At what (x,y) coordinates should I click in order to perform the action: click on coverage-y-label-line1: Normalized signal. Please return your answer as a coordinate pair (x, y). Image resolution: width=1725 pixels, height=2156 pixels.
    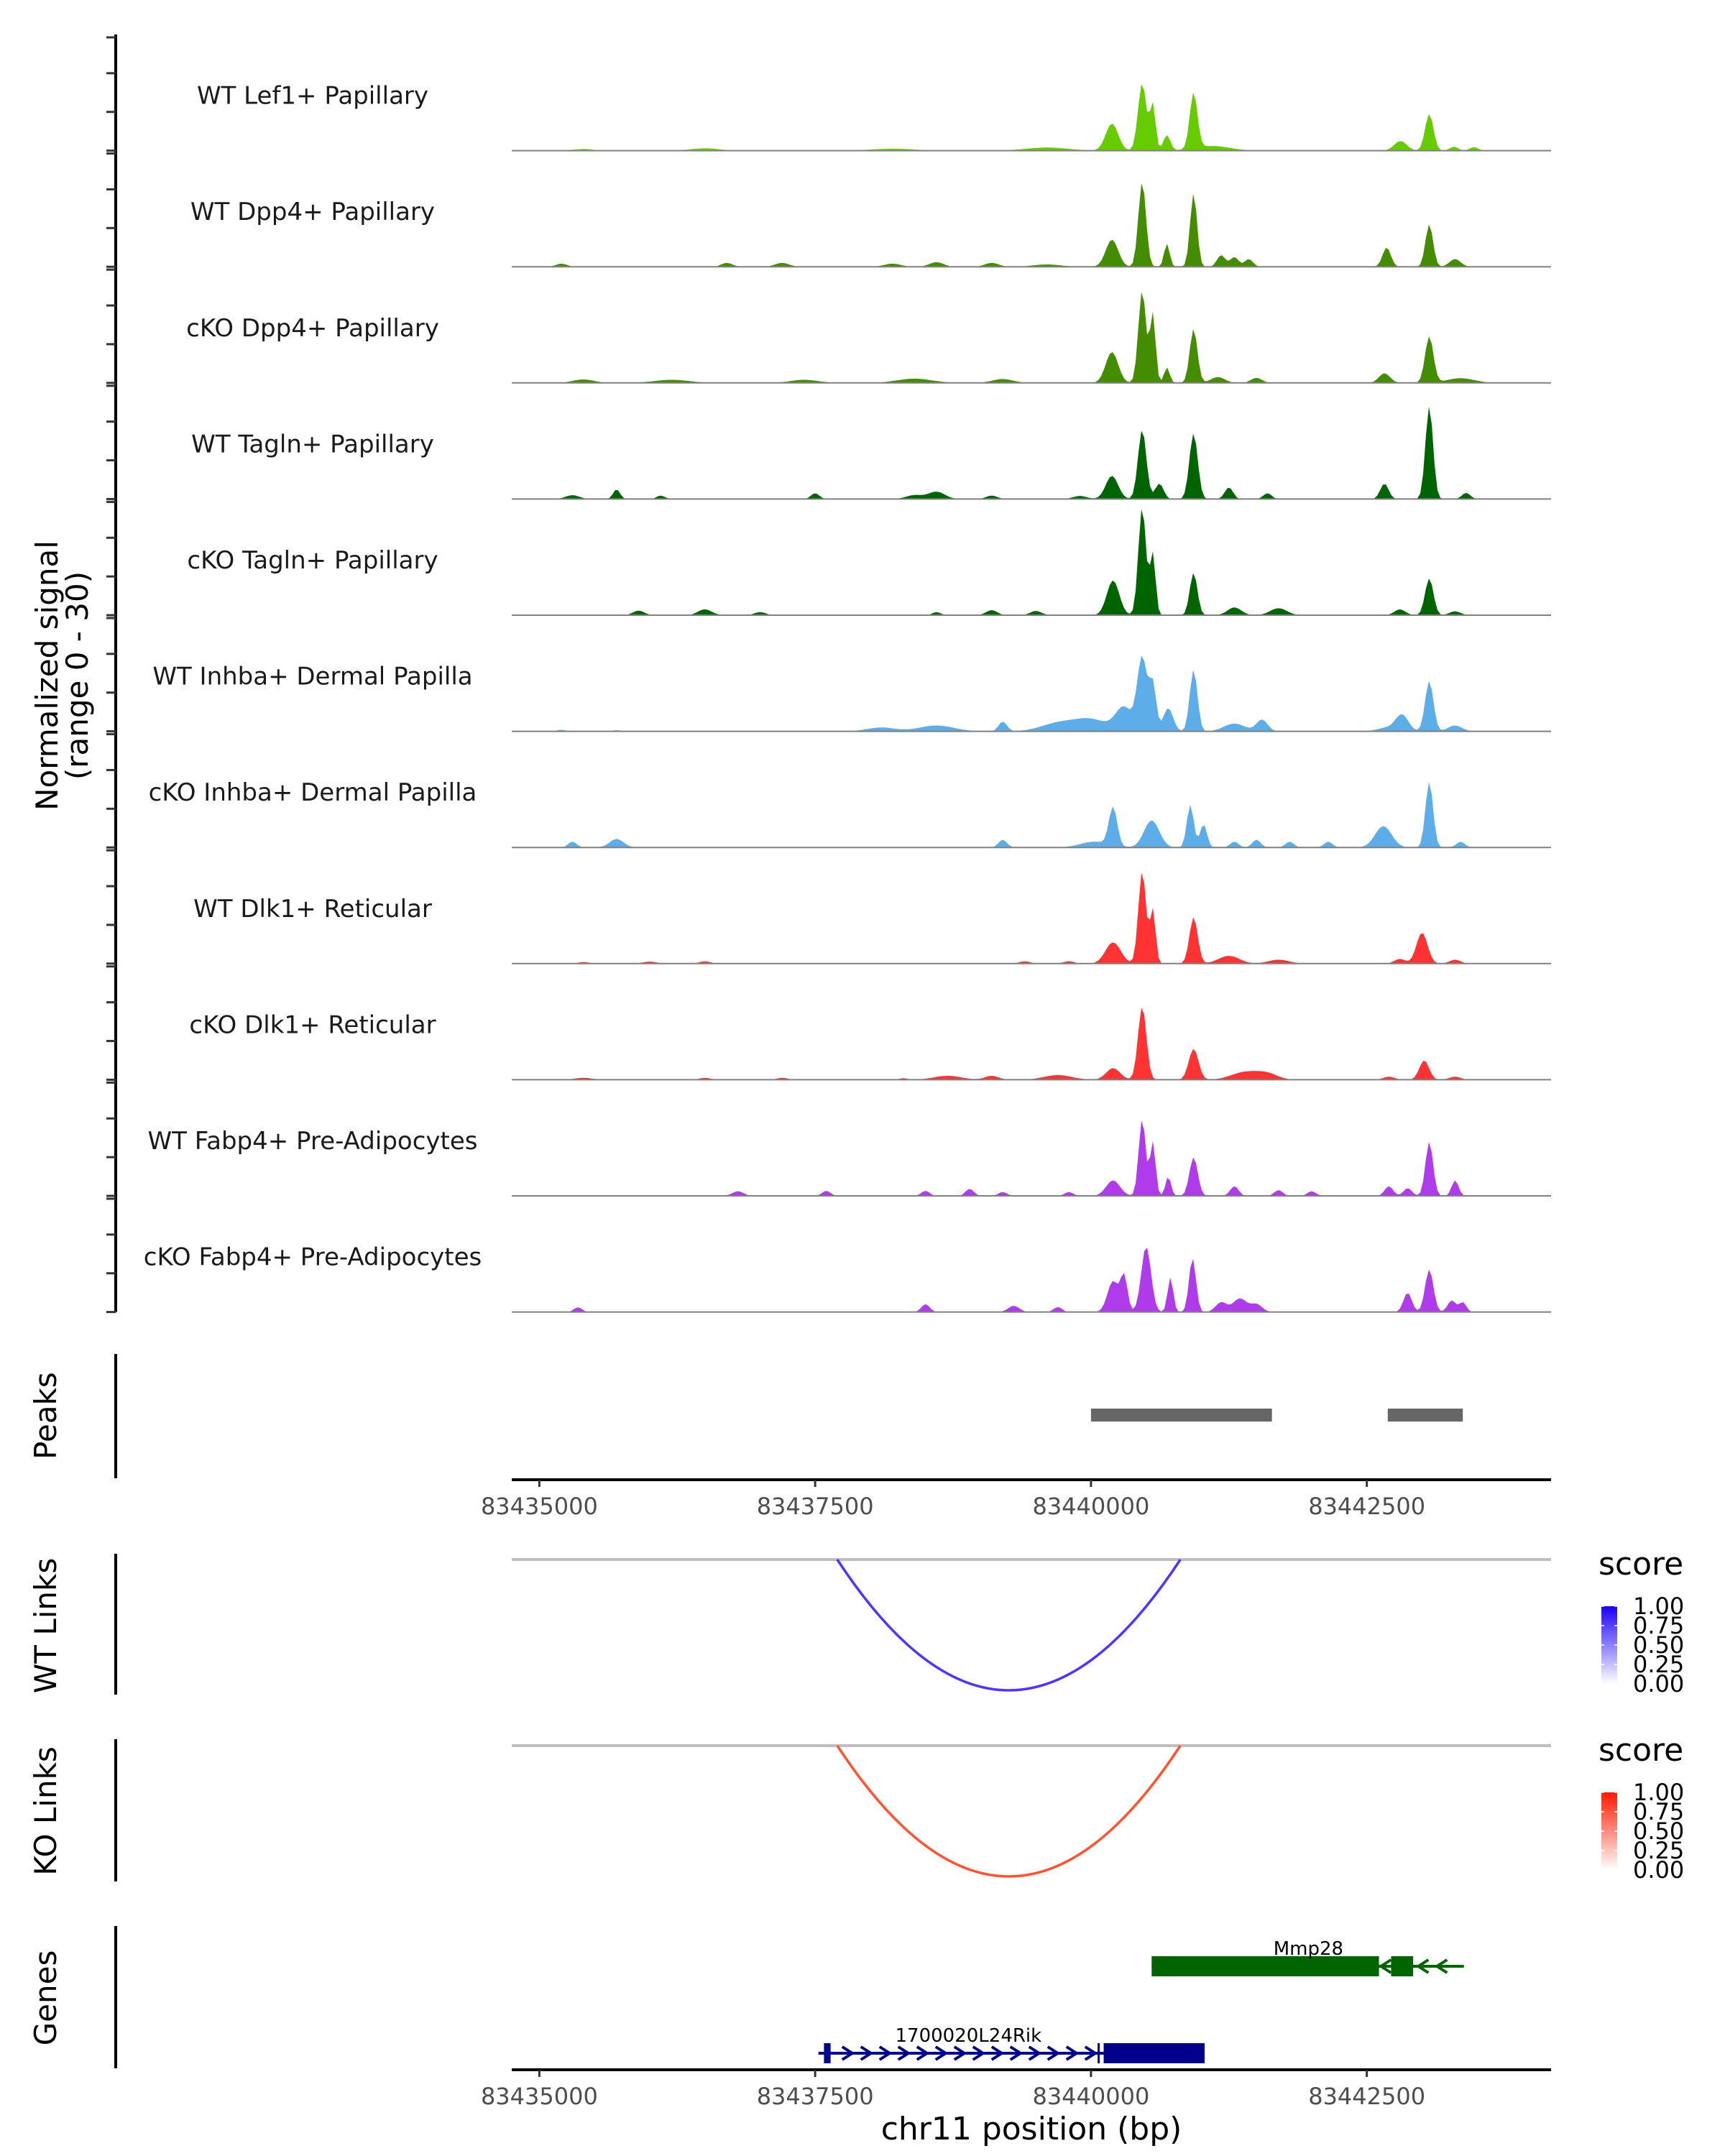
    Looking at the image, I should click on (47, 675).